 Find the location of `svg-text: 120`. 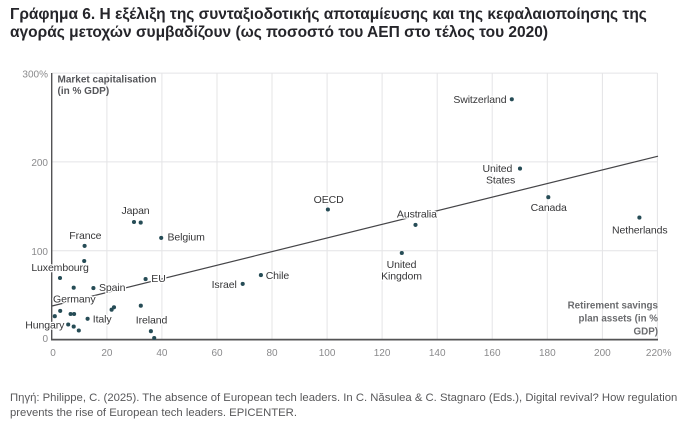

svg-text: 120 is located at coordinates (382, 353).